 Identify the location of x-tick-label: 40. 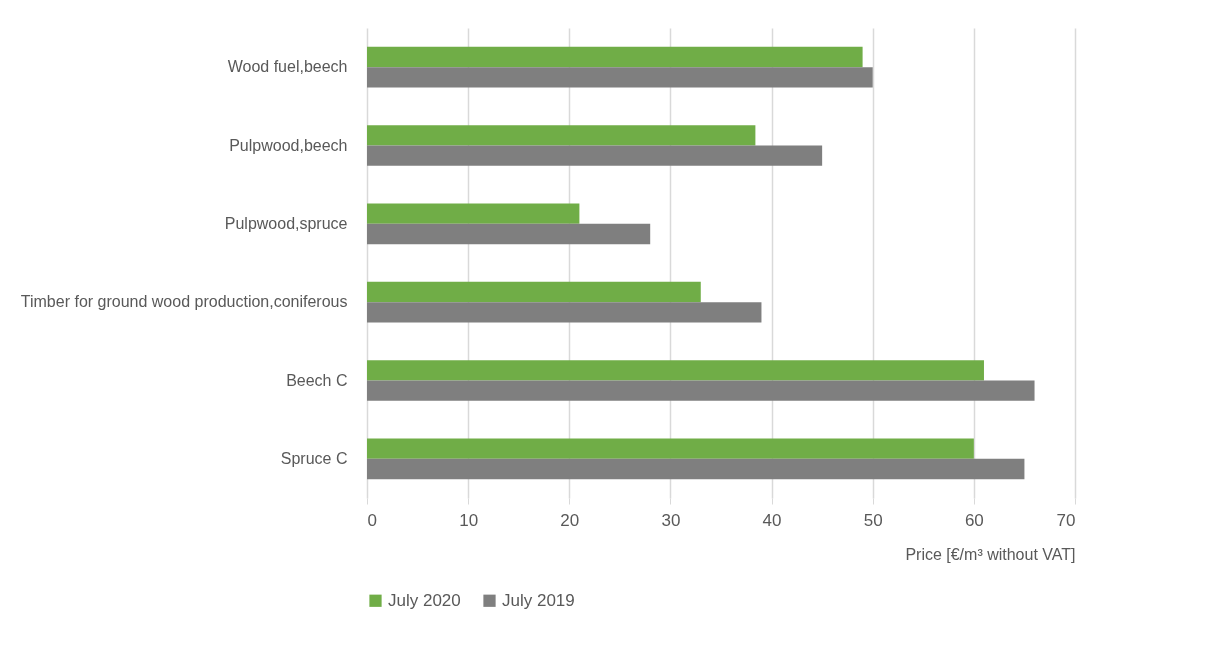
(772, 520).